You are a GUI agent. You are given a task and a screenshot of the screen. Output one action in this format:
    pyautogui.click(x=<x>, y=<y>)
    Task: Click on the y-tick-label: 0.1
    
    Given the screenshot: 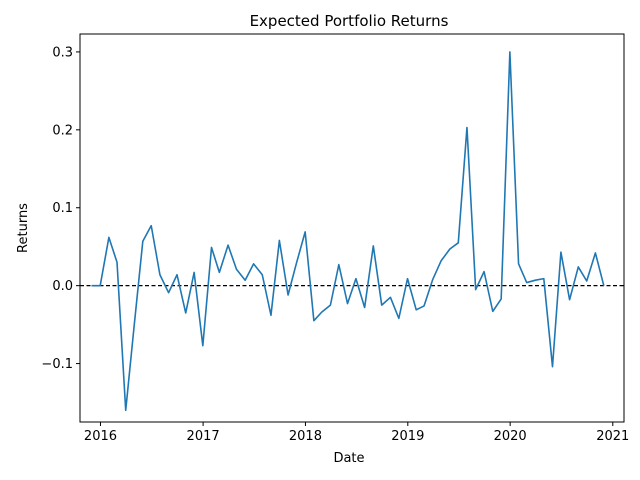 What is the action you would take?
    pyautogui.click(x=62, y=208)
    